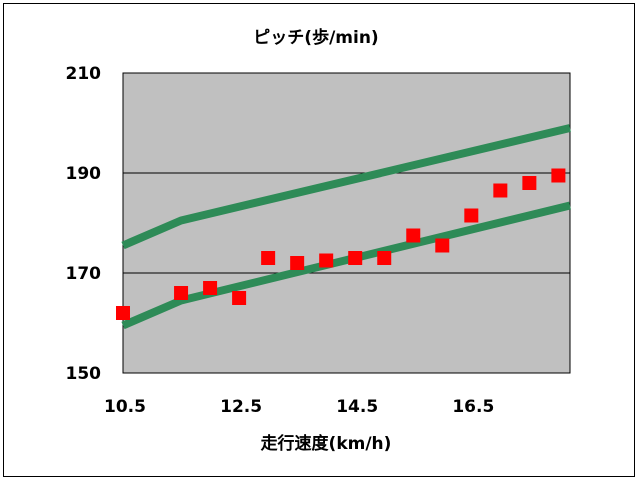 The width and height of the screenshot is (640, 482). What do you see at coordinates (315, 37) in the screenshot?
I see `chart-title: ピッチ(歩/min)` at bounding box center [315, 37].